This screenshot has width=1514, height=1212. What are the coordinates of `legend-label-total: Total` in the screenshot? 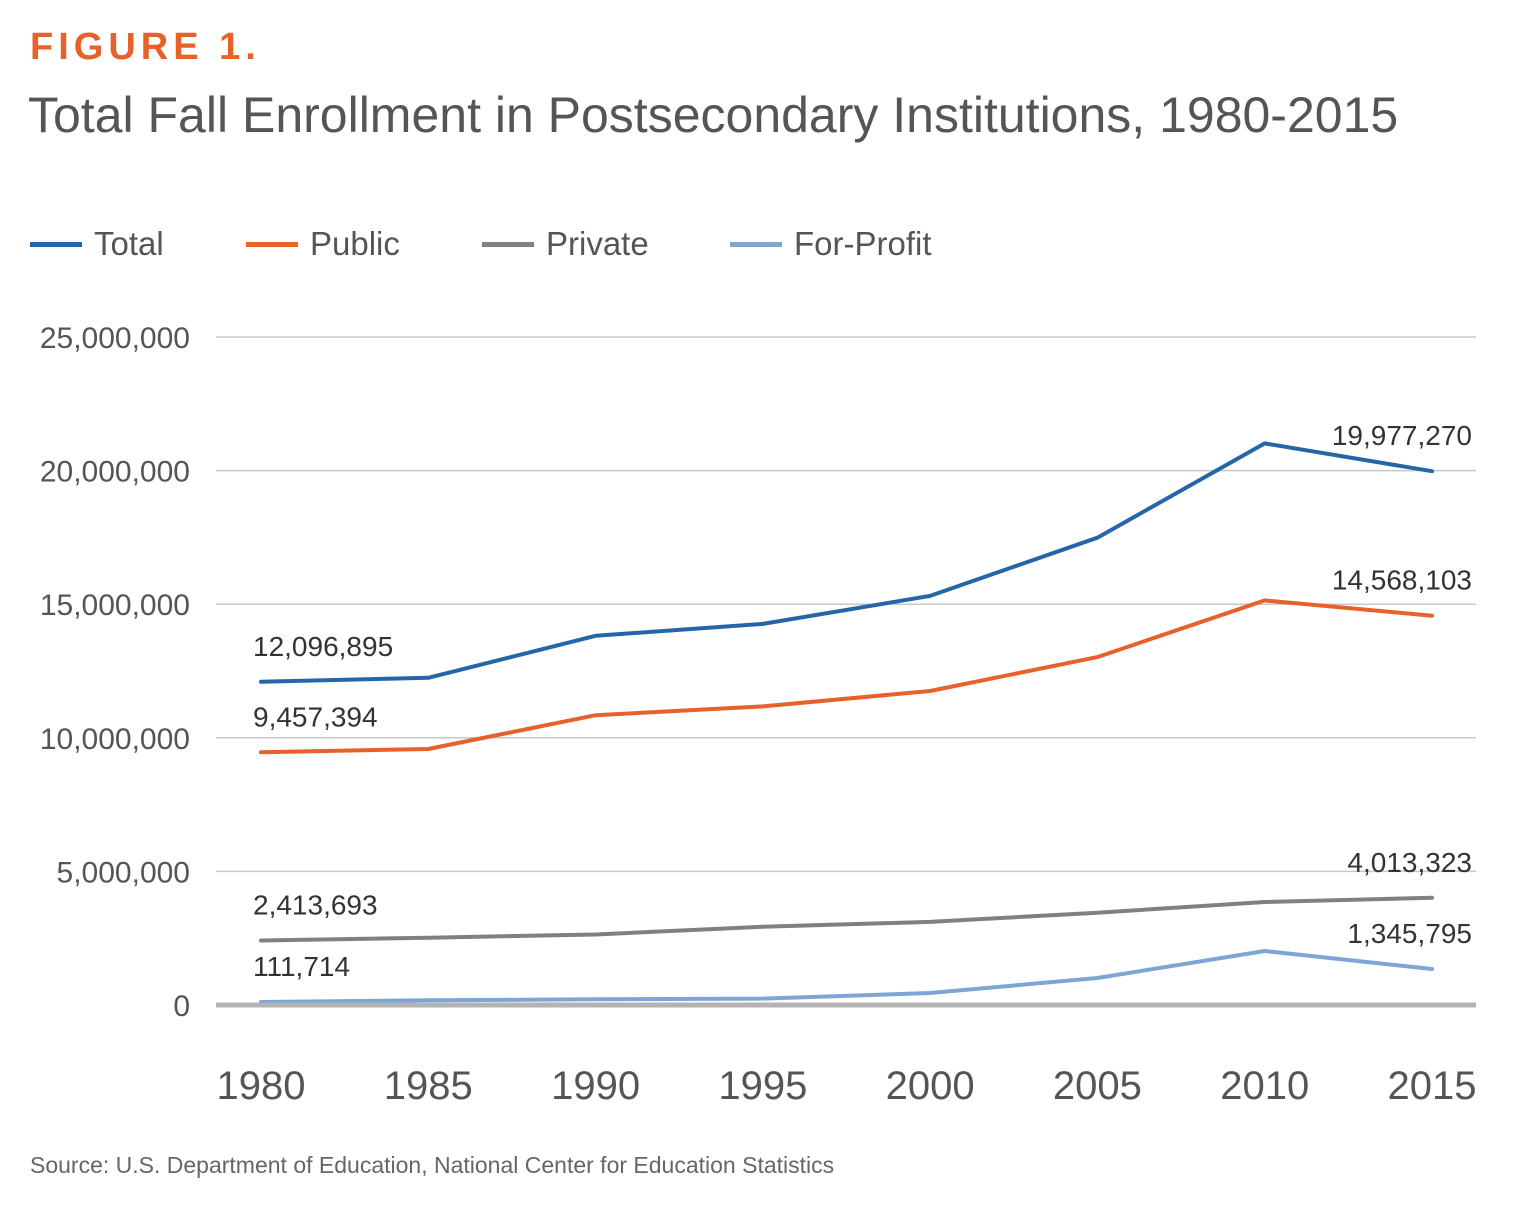 It's located at (129, 243).